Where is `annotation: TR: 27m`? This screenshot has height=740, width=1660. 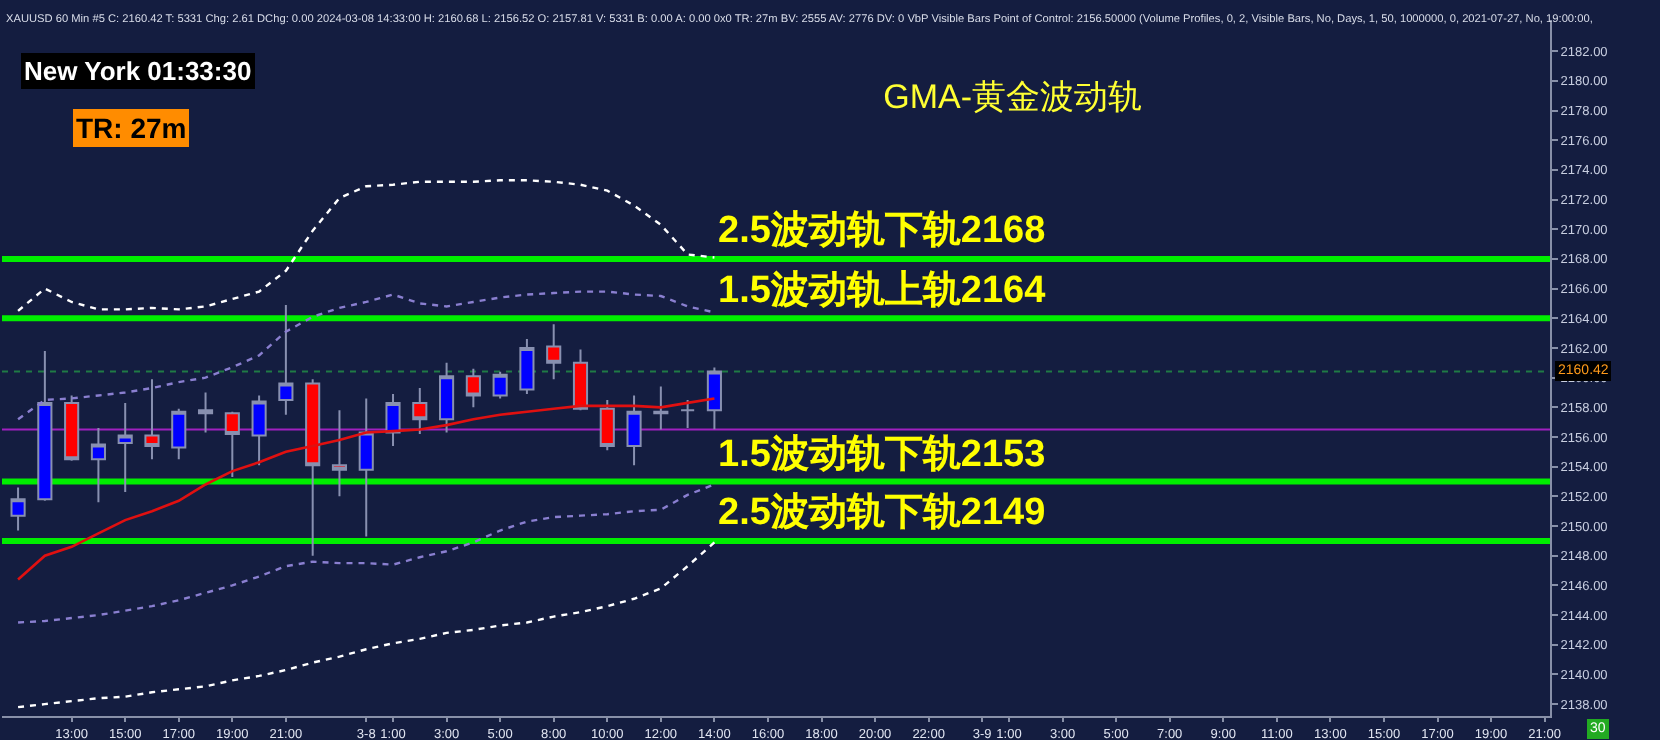
annotation: TR: 27m is located at coordinates (131, 128).